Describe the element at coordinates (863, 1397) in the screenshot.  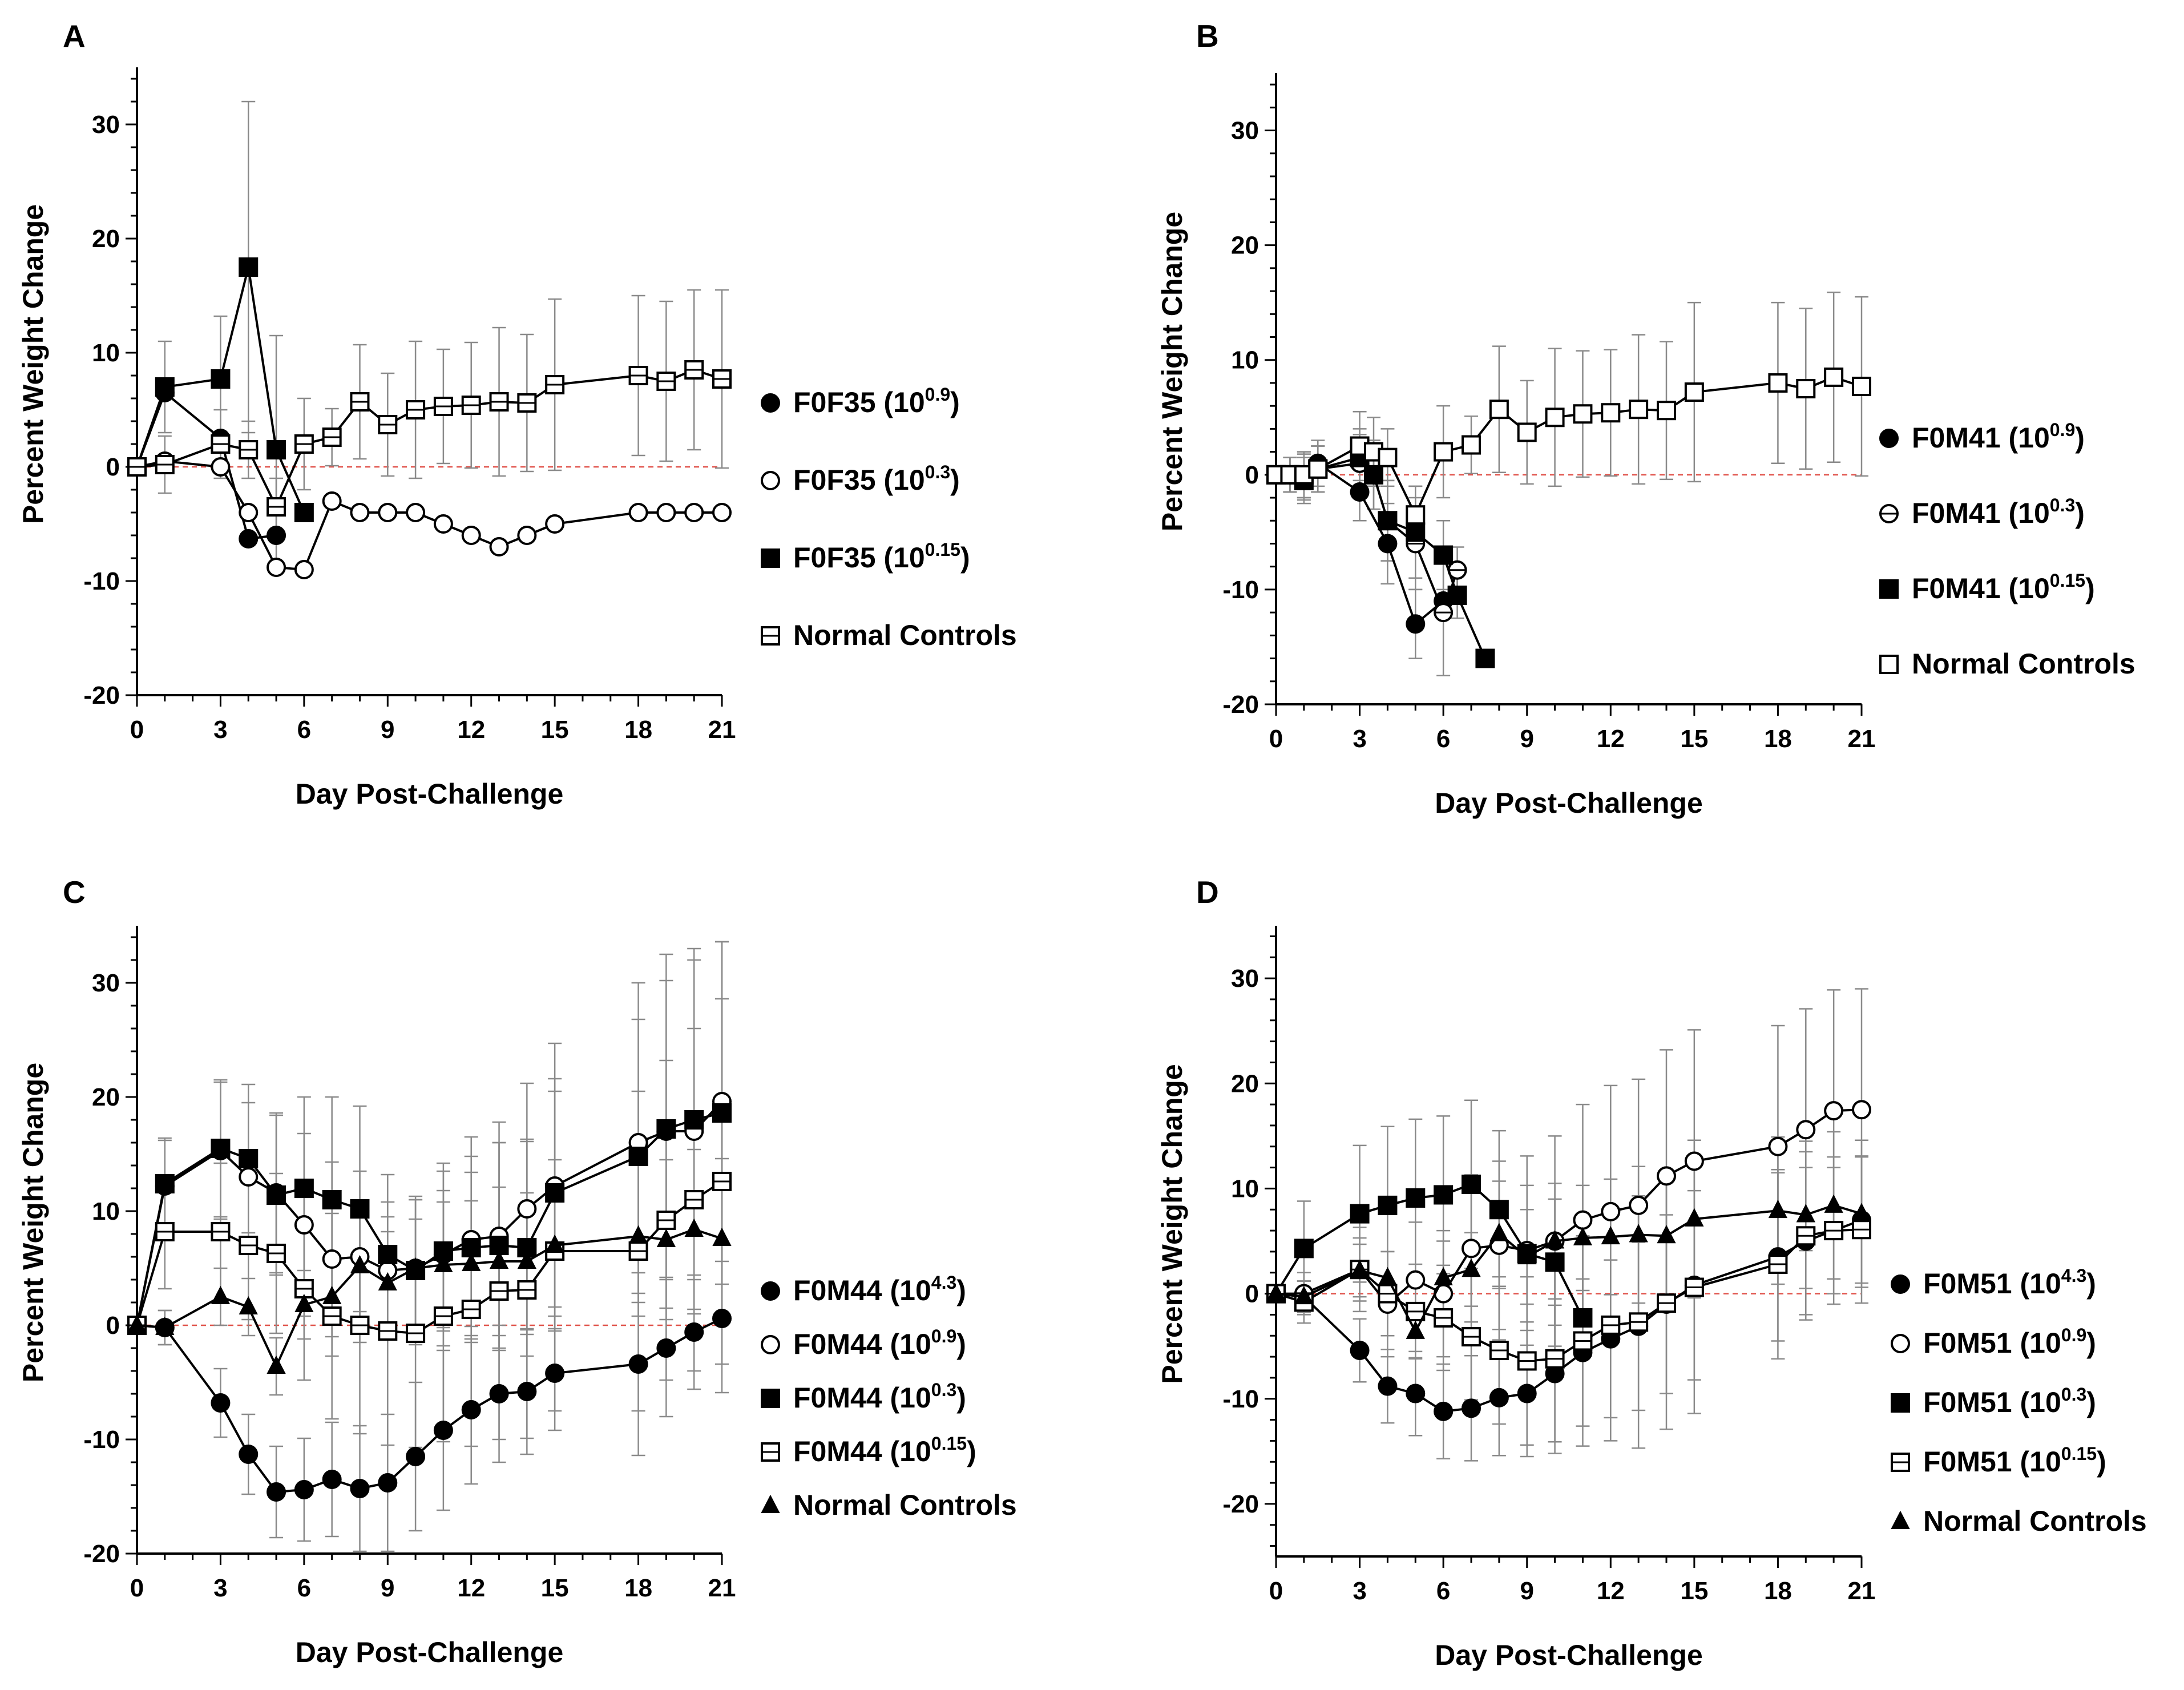
I see `legend-item: F0M44 (100.3)` at that location.